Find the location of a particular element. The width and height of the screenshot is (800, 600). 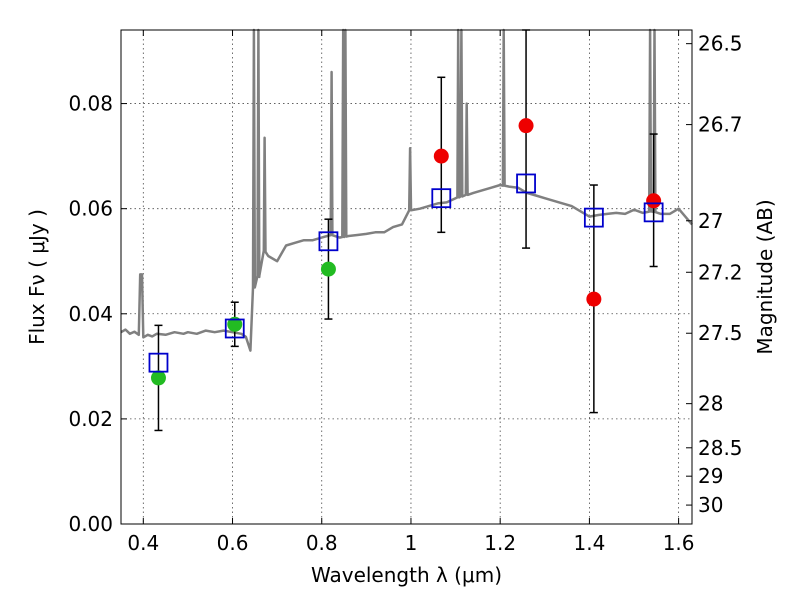

x-axis-title: Wavelength λ (μm) is located at coordinates (406, 575).